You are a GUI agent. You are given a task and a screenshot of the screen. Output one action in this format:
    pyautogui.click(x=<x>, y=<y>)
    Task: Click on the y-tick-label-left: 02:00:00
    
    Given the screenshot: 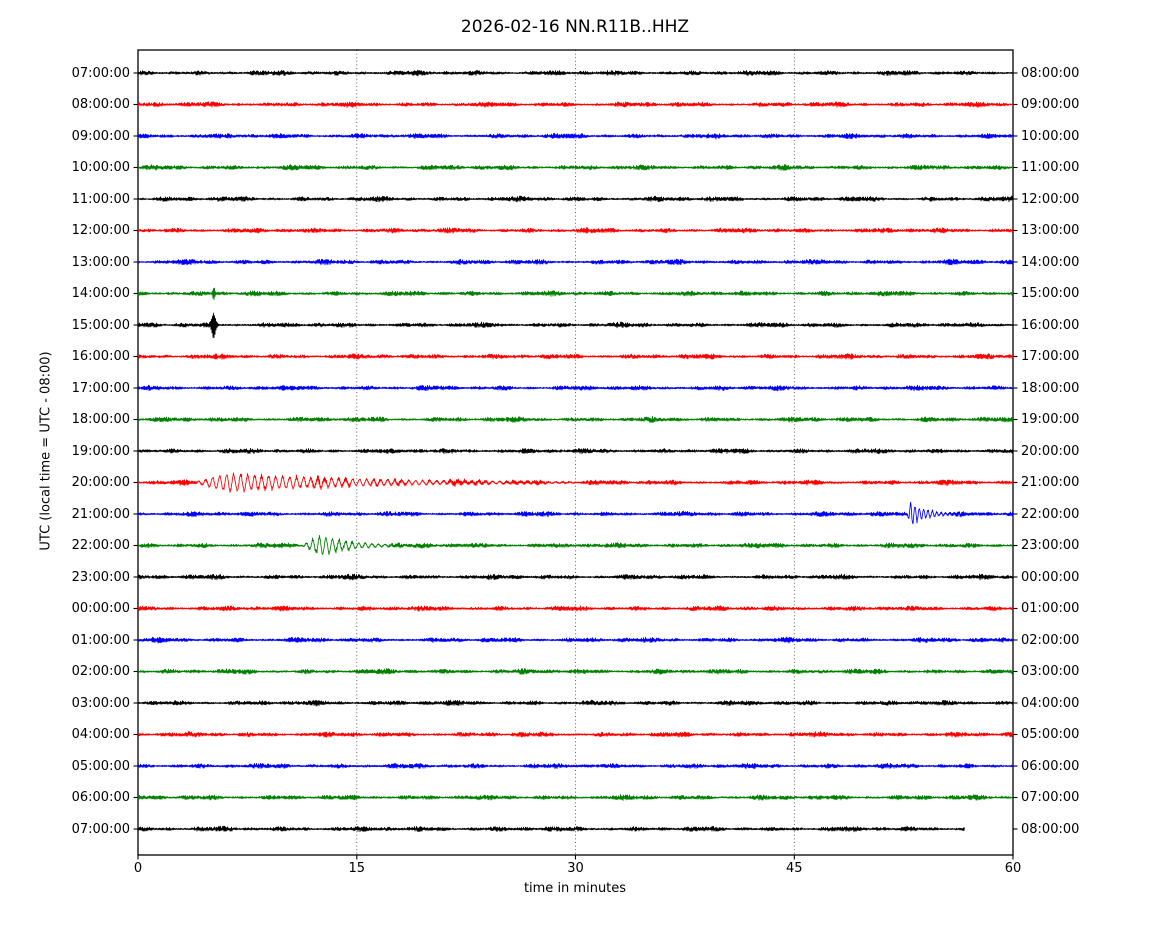 What is the action you would take?
    pyautogui.click(x=100, y=671)
    